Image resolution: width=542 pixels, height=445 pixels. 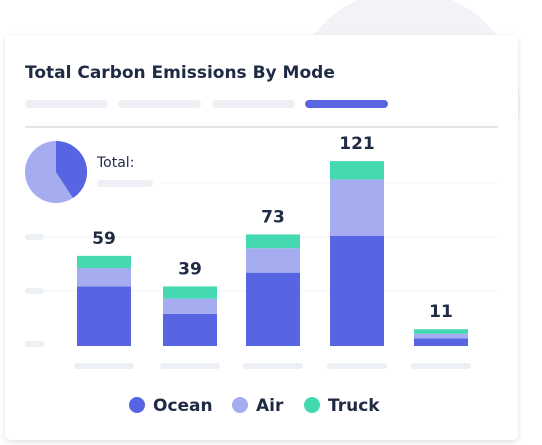 What do you see at coordinates (183, 406) in the screenshot?
I see `legend-label: Ocean` at bounding box center [183, 406].